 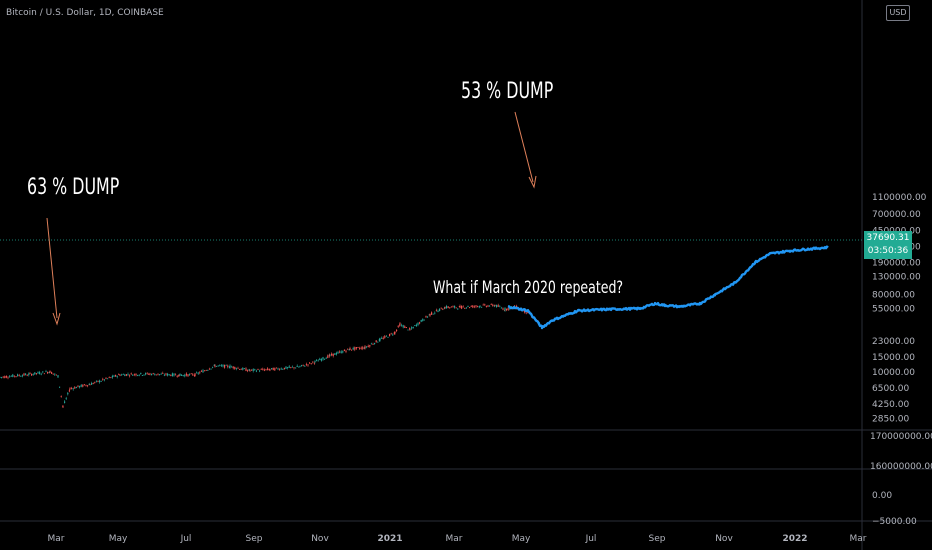 What do you see at coordinates (320, 539) in the screenshot?
I see `time-tick-label: Nov` at bounding box center [320, 539].